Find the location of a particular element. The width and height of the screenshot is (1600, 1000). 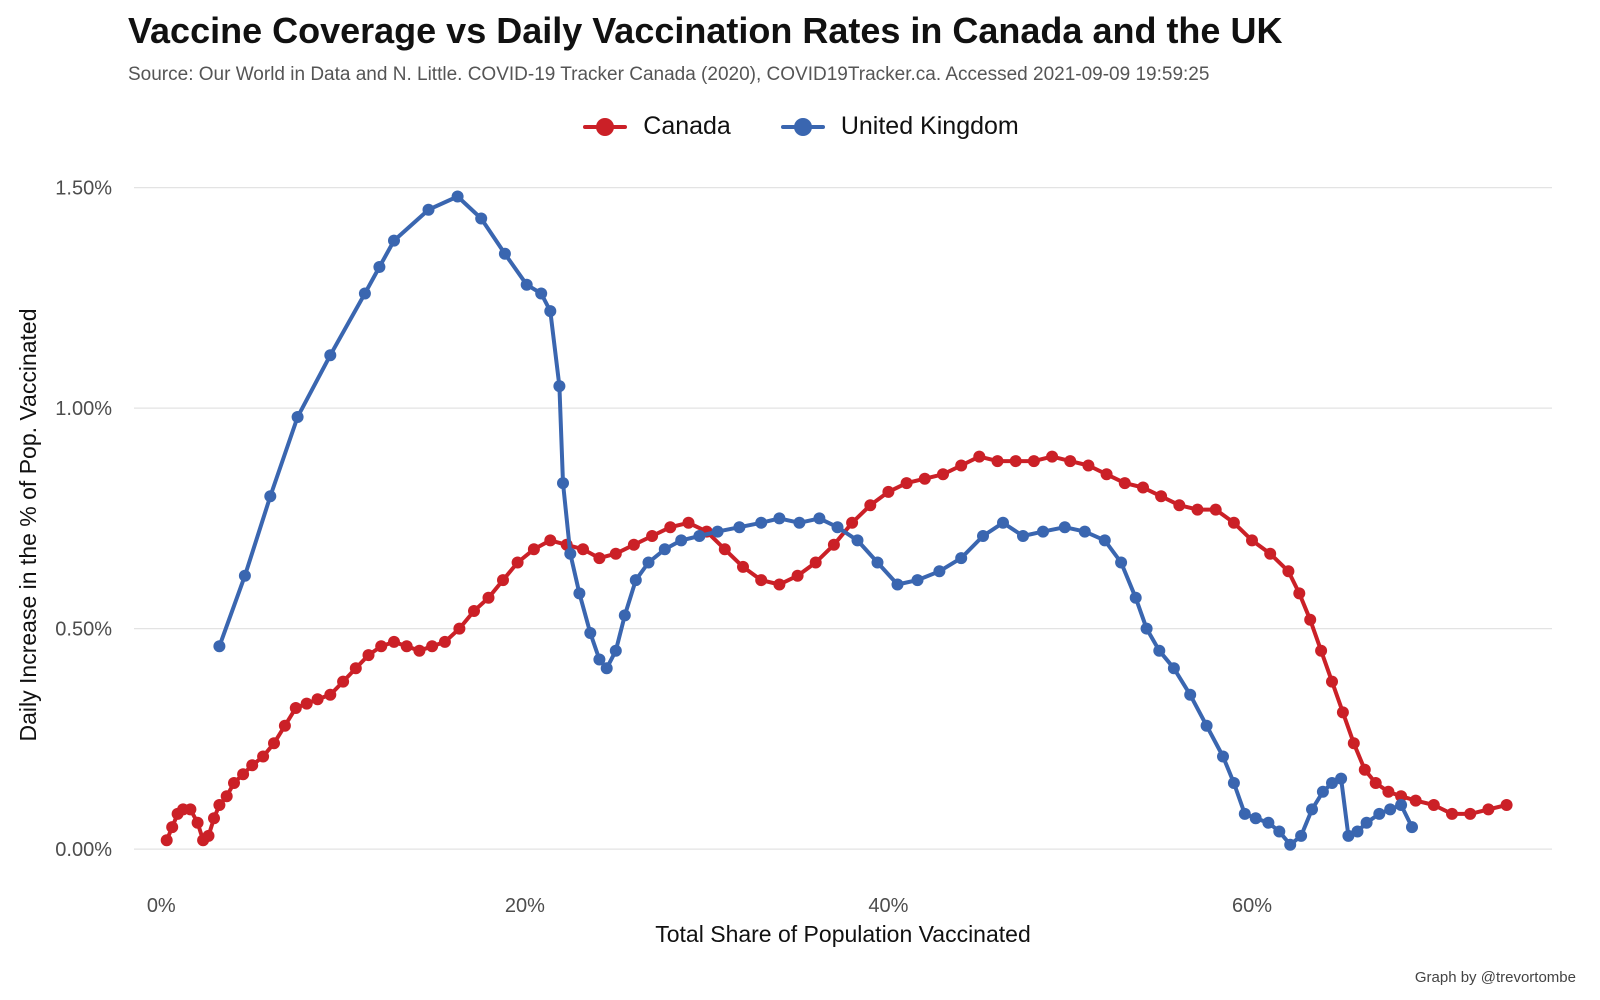

legend-key-canada is located at coordinates (605, 127).